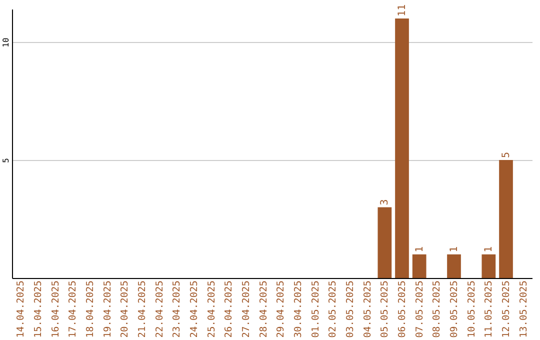  What do you see at coordinates (6, 43) in the screenshot?
I see `y-tick-label: 10` at bounding box center [6, 43].